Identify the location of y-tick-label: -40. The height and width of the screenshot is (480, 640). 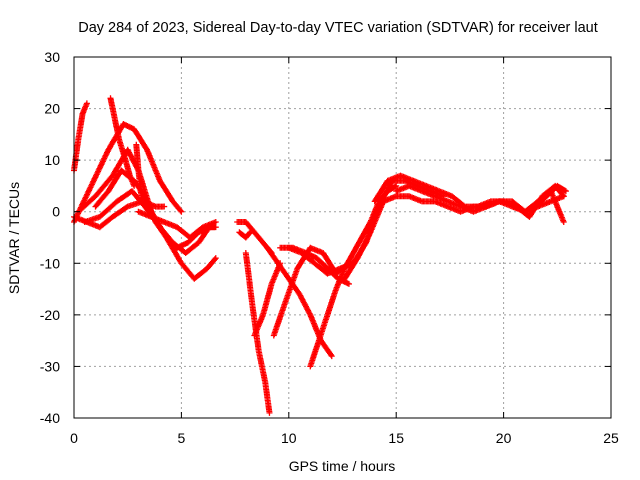
(50, 418).